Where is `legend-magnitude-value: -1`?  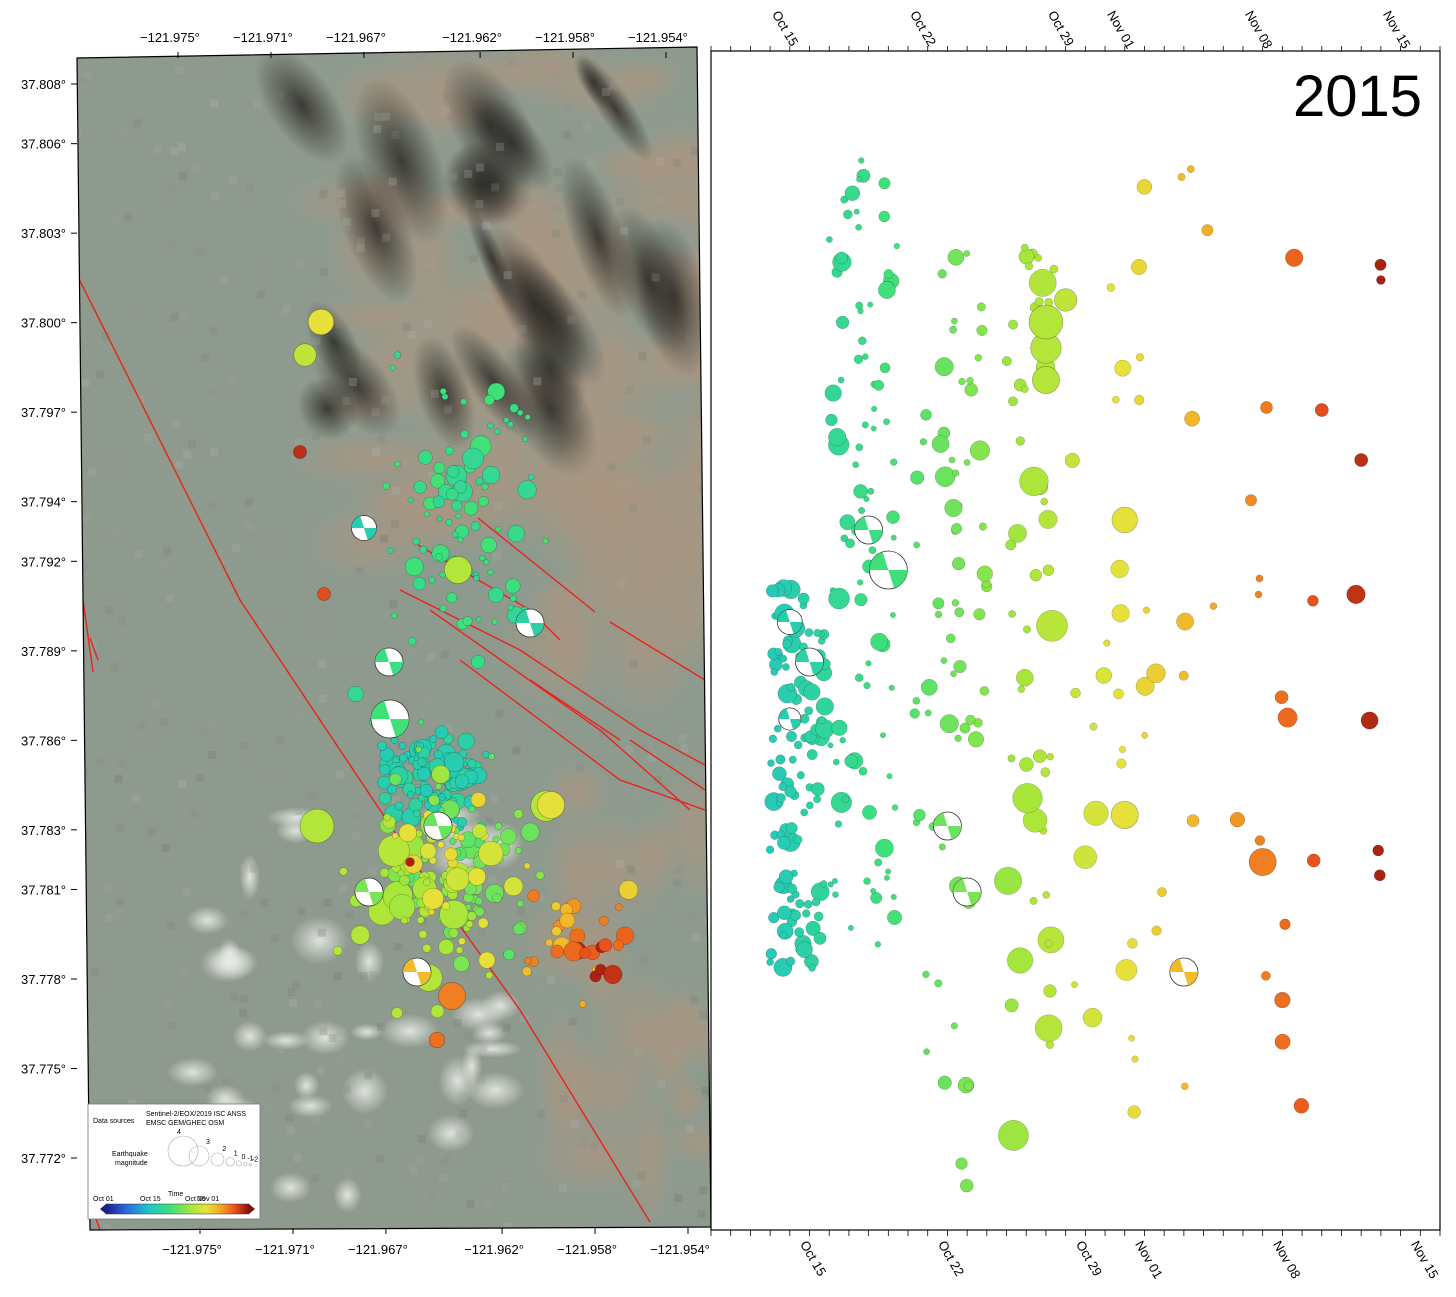
legend-magnitude-value: -1 is located at coordinates (250, 1159).